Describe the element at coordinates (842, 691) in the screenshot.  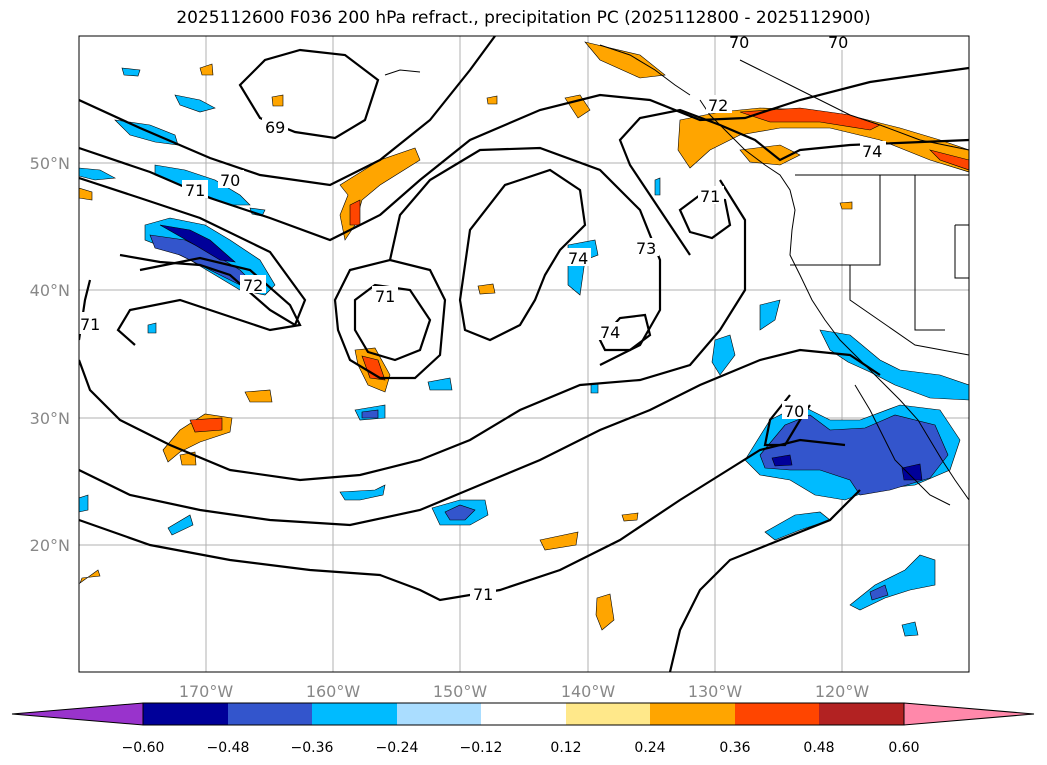
I see `x-tick-120w: 120°W` at that location.